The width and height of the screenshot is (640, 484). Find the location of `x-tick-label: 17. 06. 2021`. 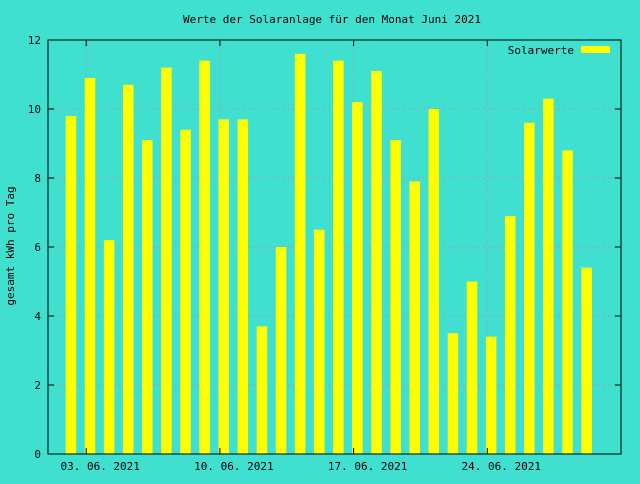

x-tick-label: 17. 06. 2021 is located at coordinates (367, 466).